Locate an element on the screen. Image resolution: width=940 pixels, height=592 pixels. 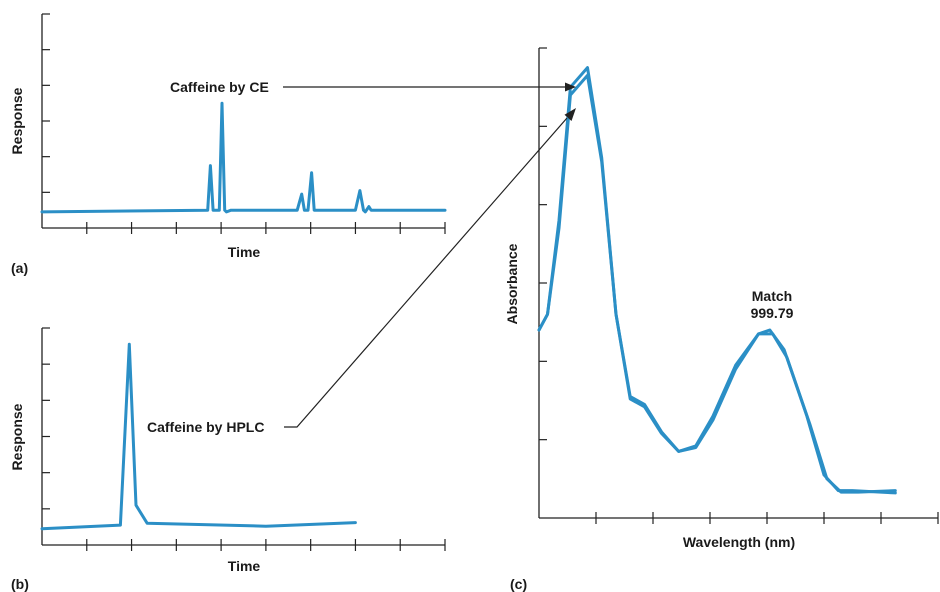
panel-a-series is located at coordinates (243, 157).